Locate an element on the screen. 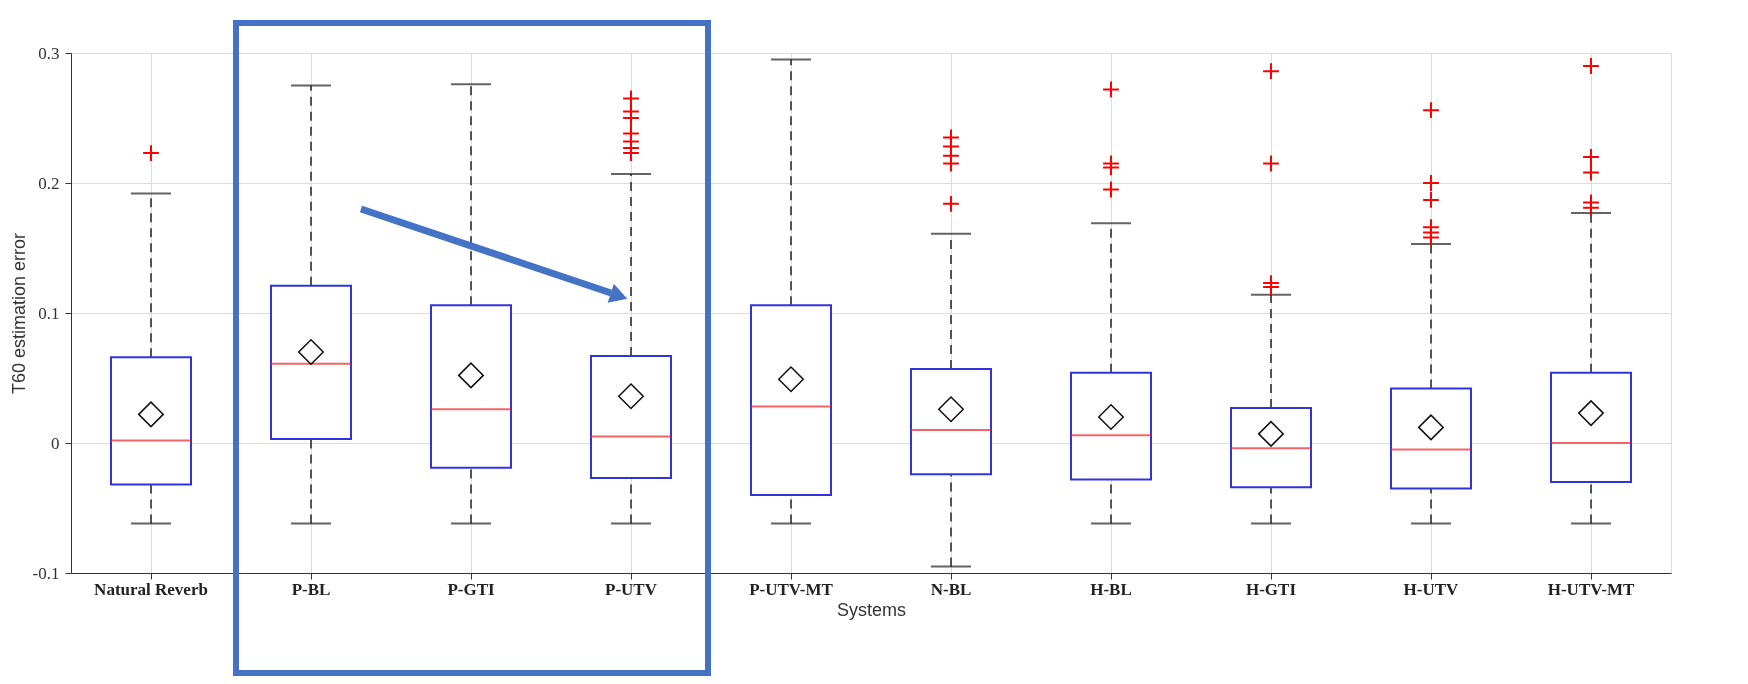  x-tick-label: N-BL is located at coordinates (951, 589).